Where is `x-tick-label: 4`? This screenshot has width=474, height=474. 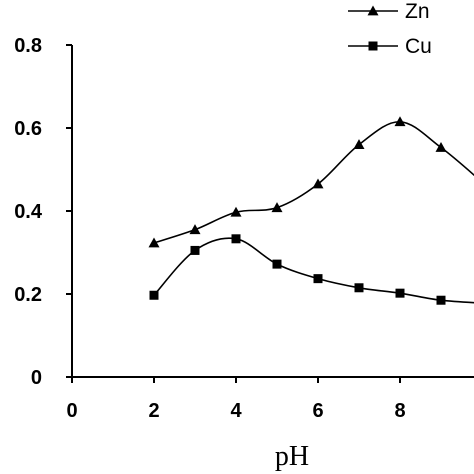 x-tick-label: 4 is located at coordinates (236, 411).